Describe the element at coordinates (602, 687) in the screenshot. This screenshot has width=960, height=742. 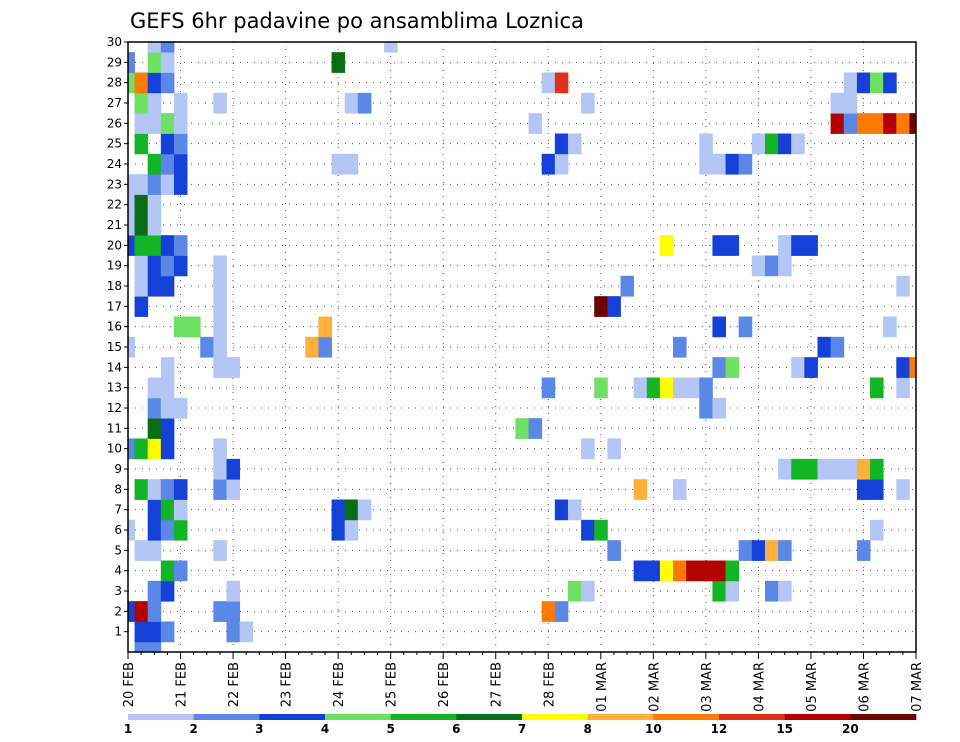
I see `x-tick-label: 01 MAR` at that location.